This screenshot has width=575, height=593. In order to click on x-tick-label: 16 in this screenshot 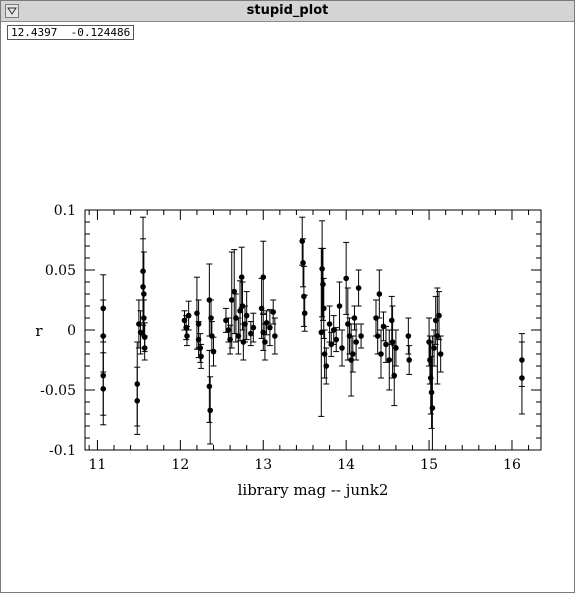, I will do `click(512, 465)`.